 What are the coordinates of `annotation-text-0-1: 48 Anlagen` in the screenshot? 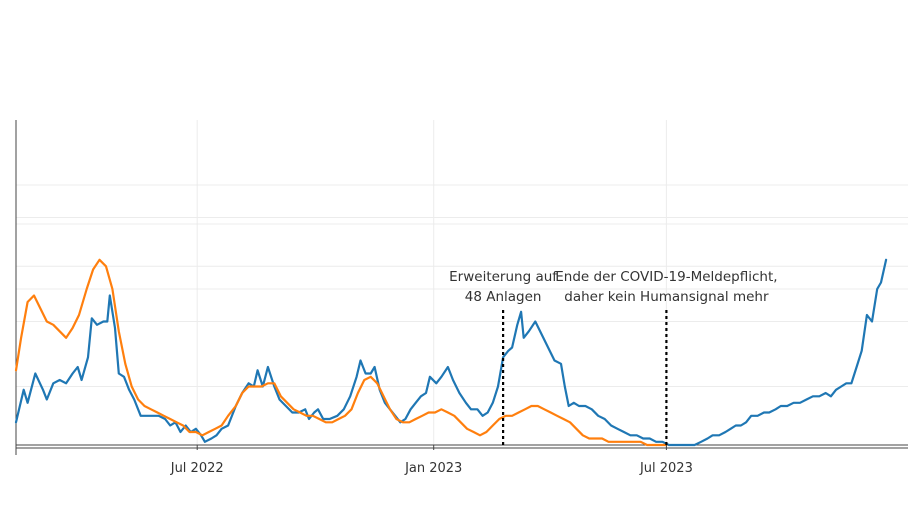 It's located at (503, 297).